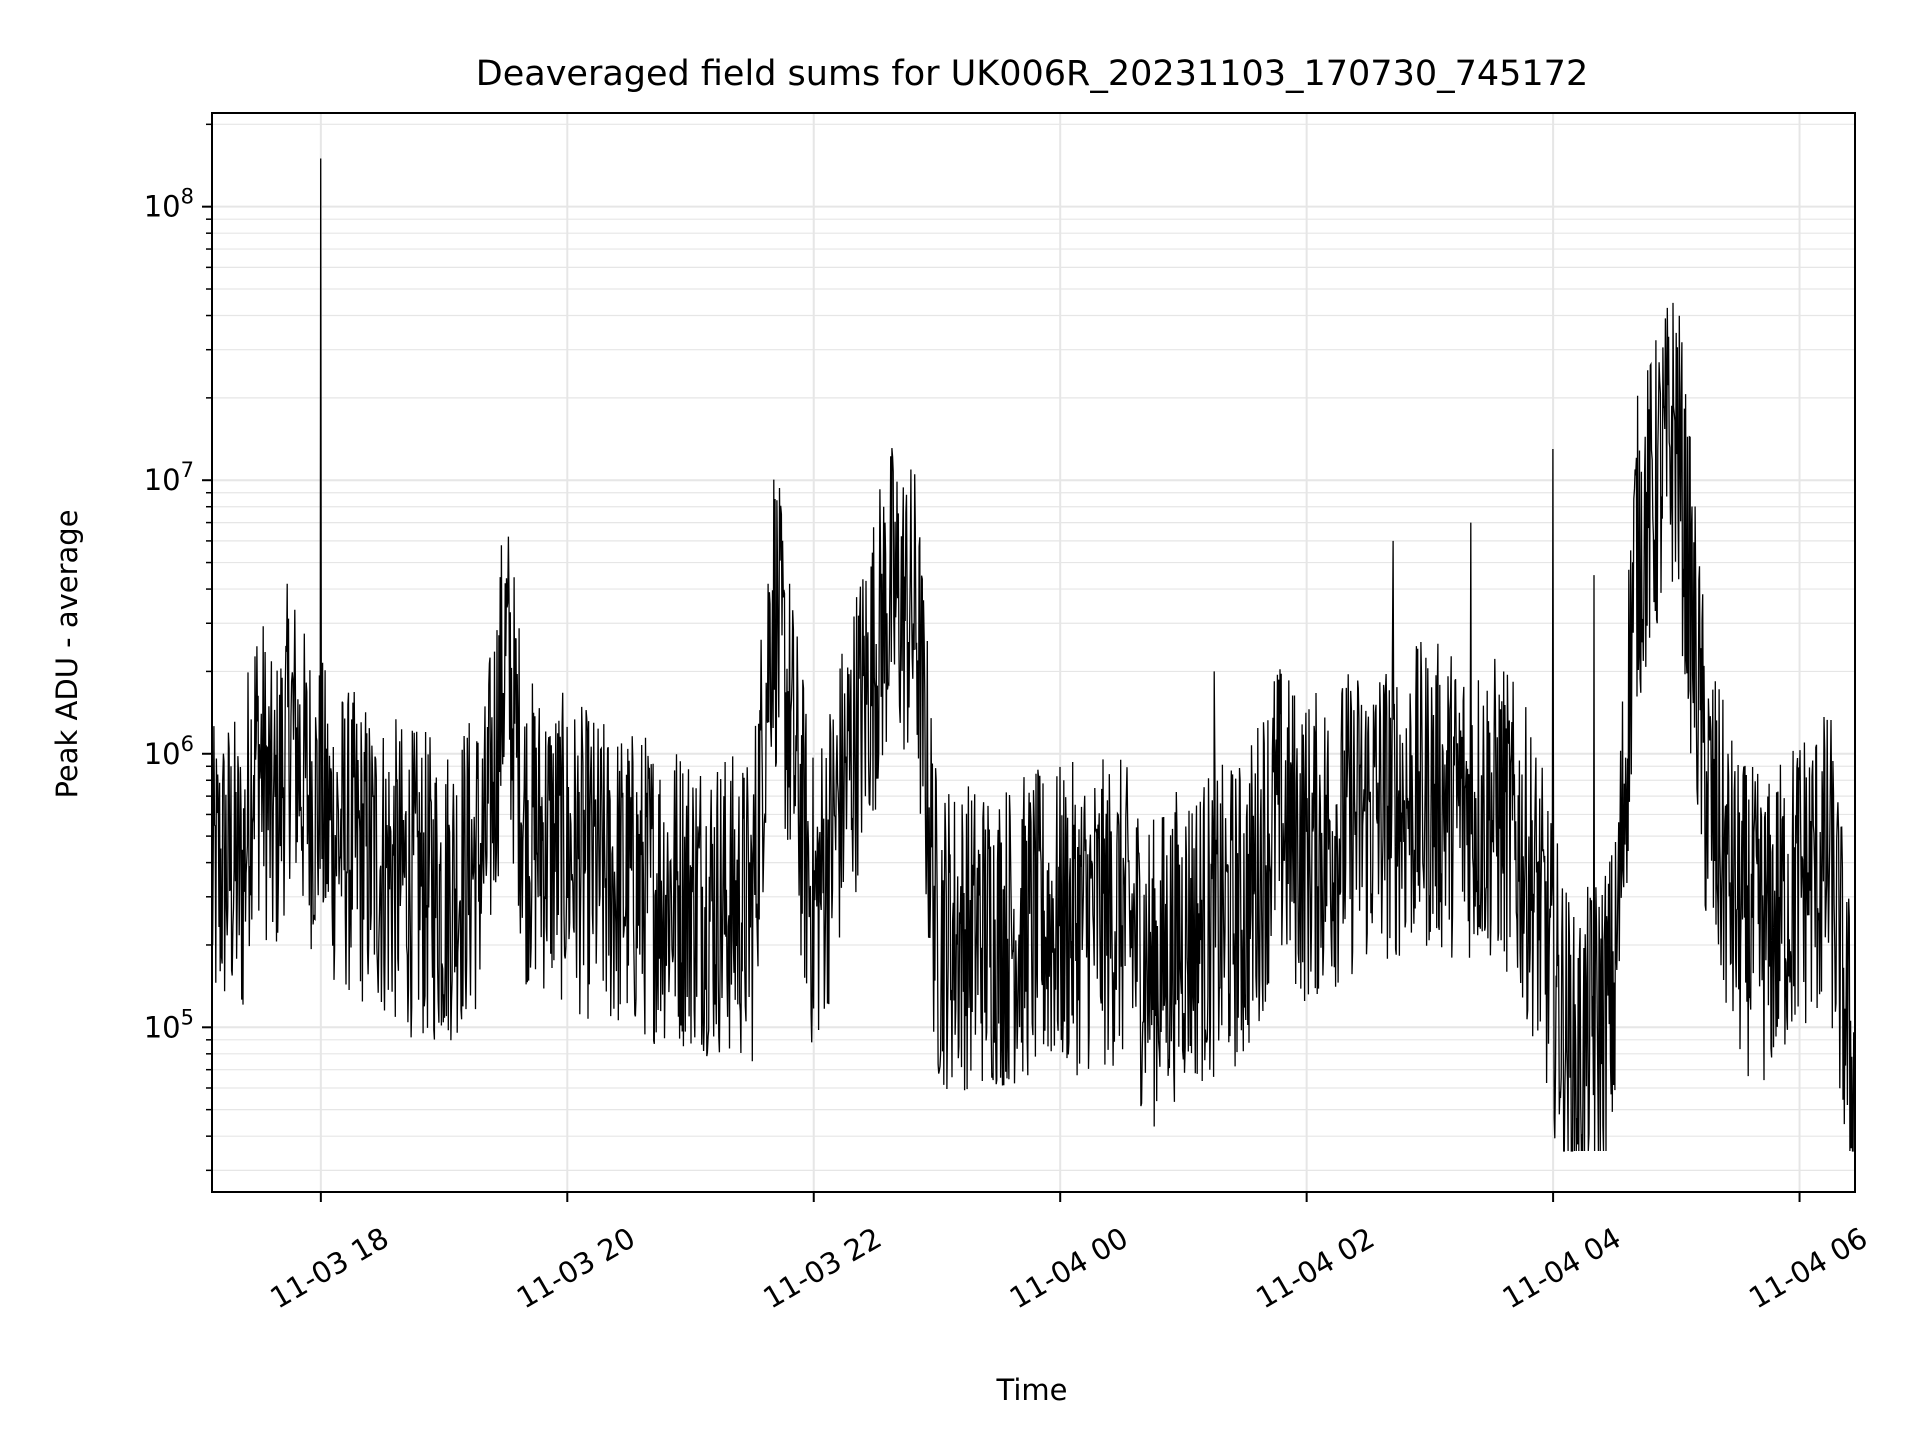 This screenshot has height=1440, width=1920. Describe the element at coordinates (67, 653) in the screenshot. I see `y-axis-label: Peak ADU - average` at that location.